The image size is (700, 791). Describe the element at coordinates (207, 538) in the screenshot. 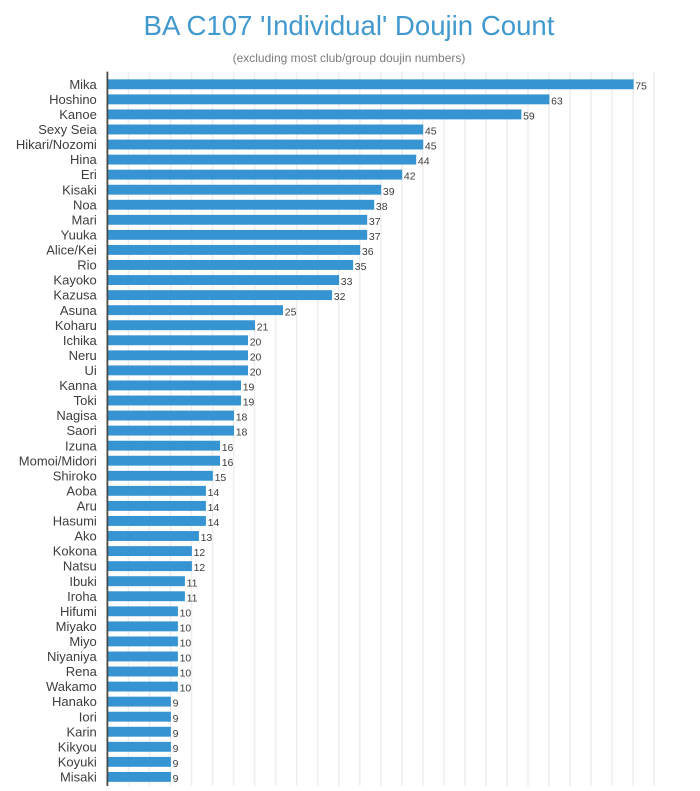

I see `svg-text: 13` at that location.